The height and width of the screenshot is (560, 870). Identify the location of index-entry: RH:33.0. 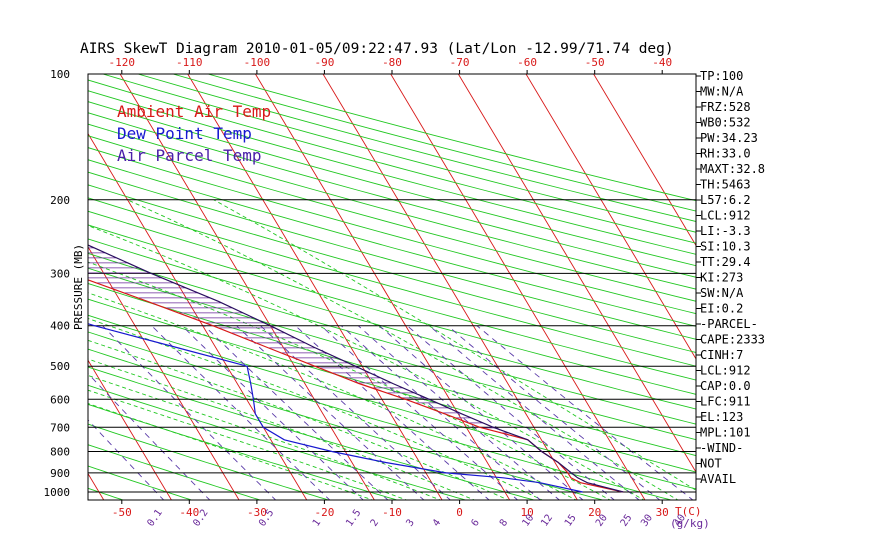
(725, 154).